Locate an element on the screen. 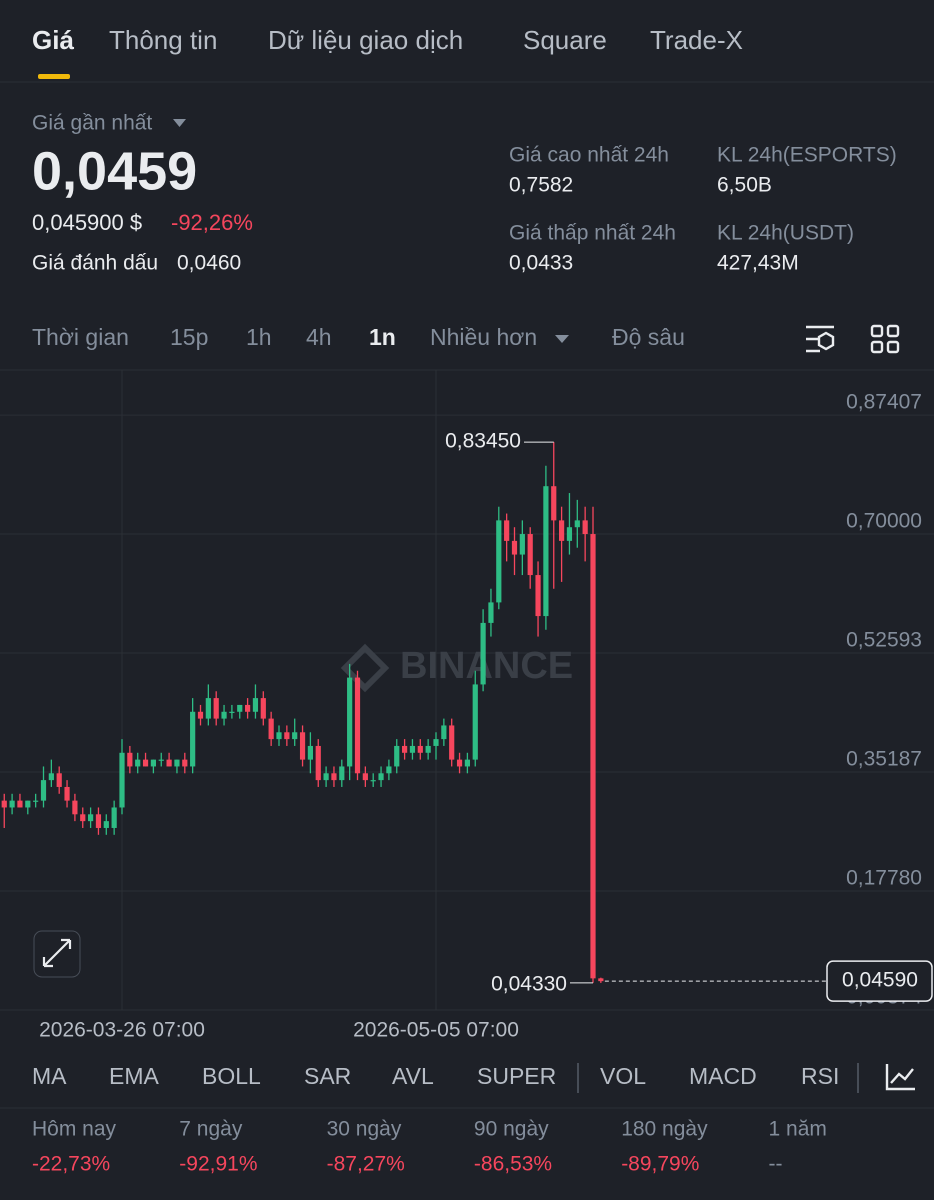 This screenshot has width=934, height=1200. stat-value: 0,0433 is located at coordinates (541, 263).